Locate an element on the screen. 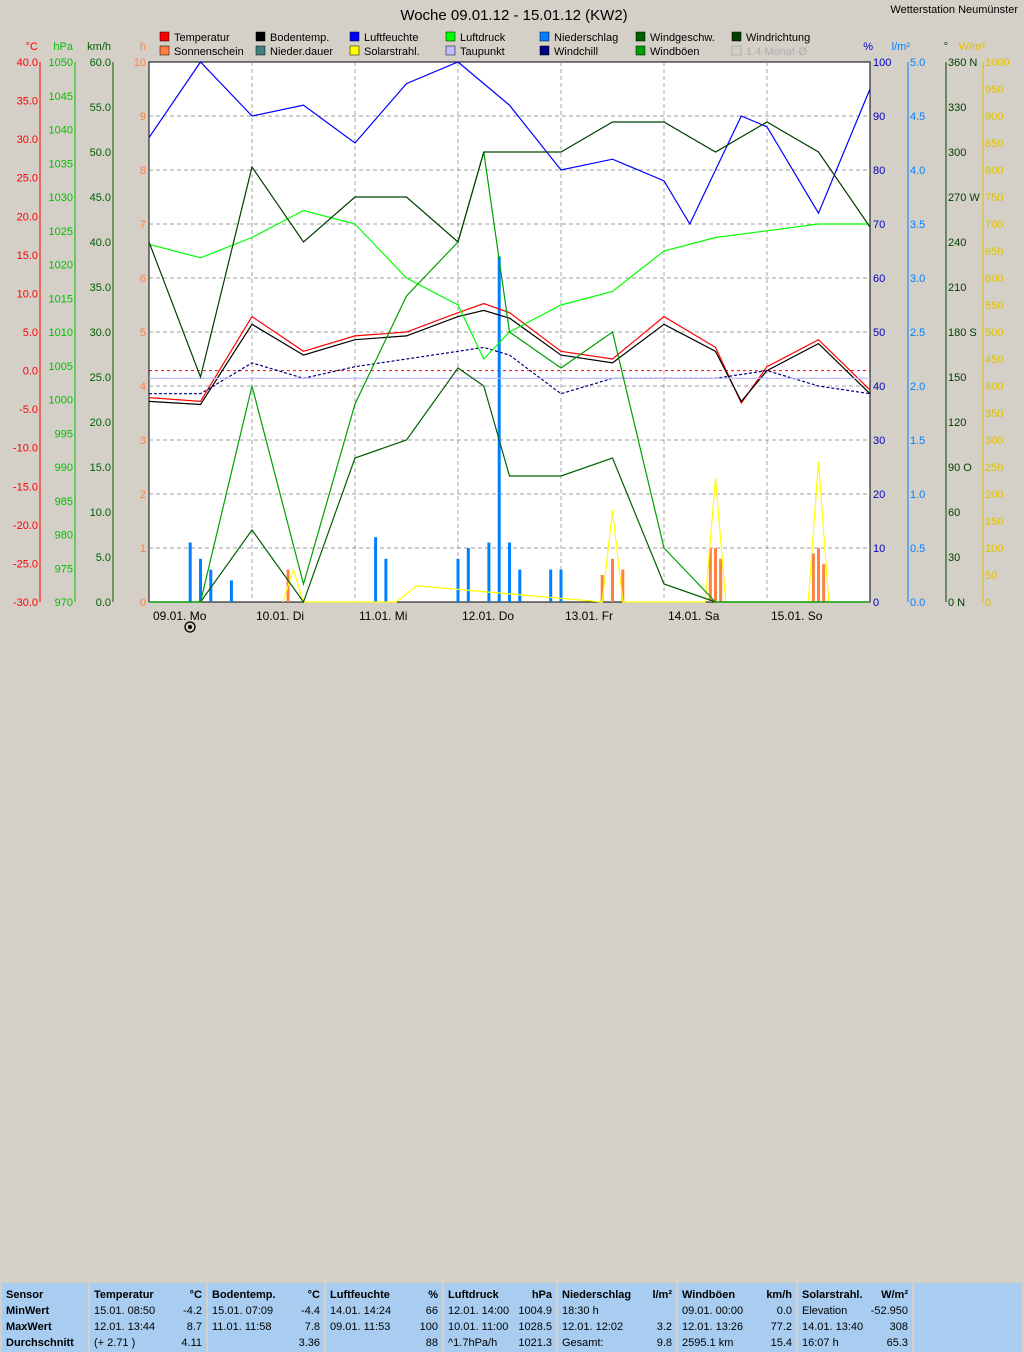  axis-tick-label: 150 is located at coordinates (957, 378).